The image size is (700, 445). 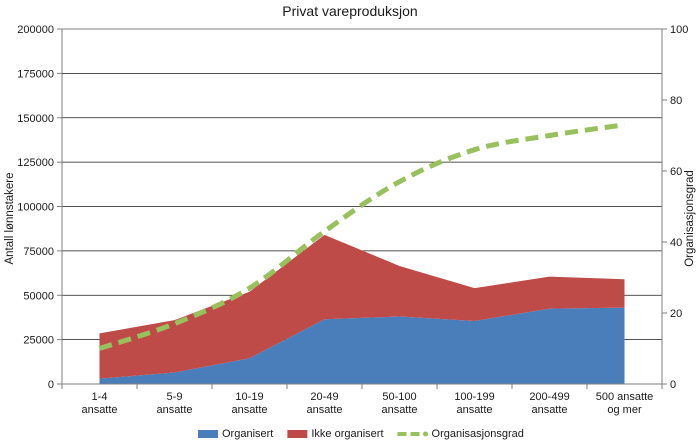 What do you see at coordinates (676, 314) in the screenshot?
I see `y2-tick-label: 20` at bounding box center [676, 314].